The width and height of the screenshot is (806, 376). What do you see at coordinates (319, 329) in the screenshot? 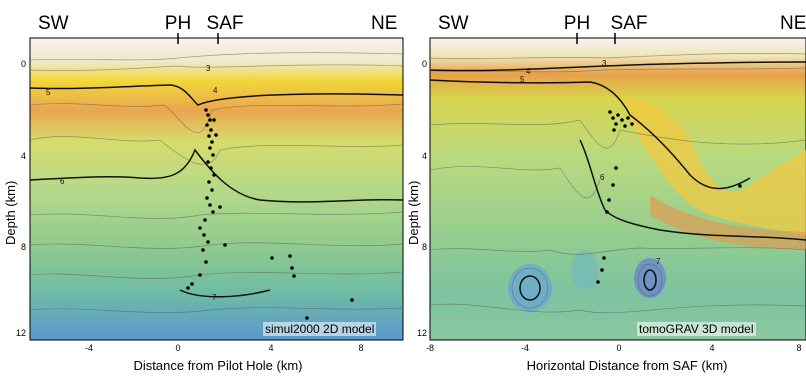
I see `model-label: simul2000 2D model` at bounding box center [319, 329].